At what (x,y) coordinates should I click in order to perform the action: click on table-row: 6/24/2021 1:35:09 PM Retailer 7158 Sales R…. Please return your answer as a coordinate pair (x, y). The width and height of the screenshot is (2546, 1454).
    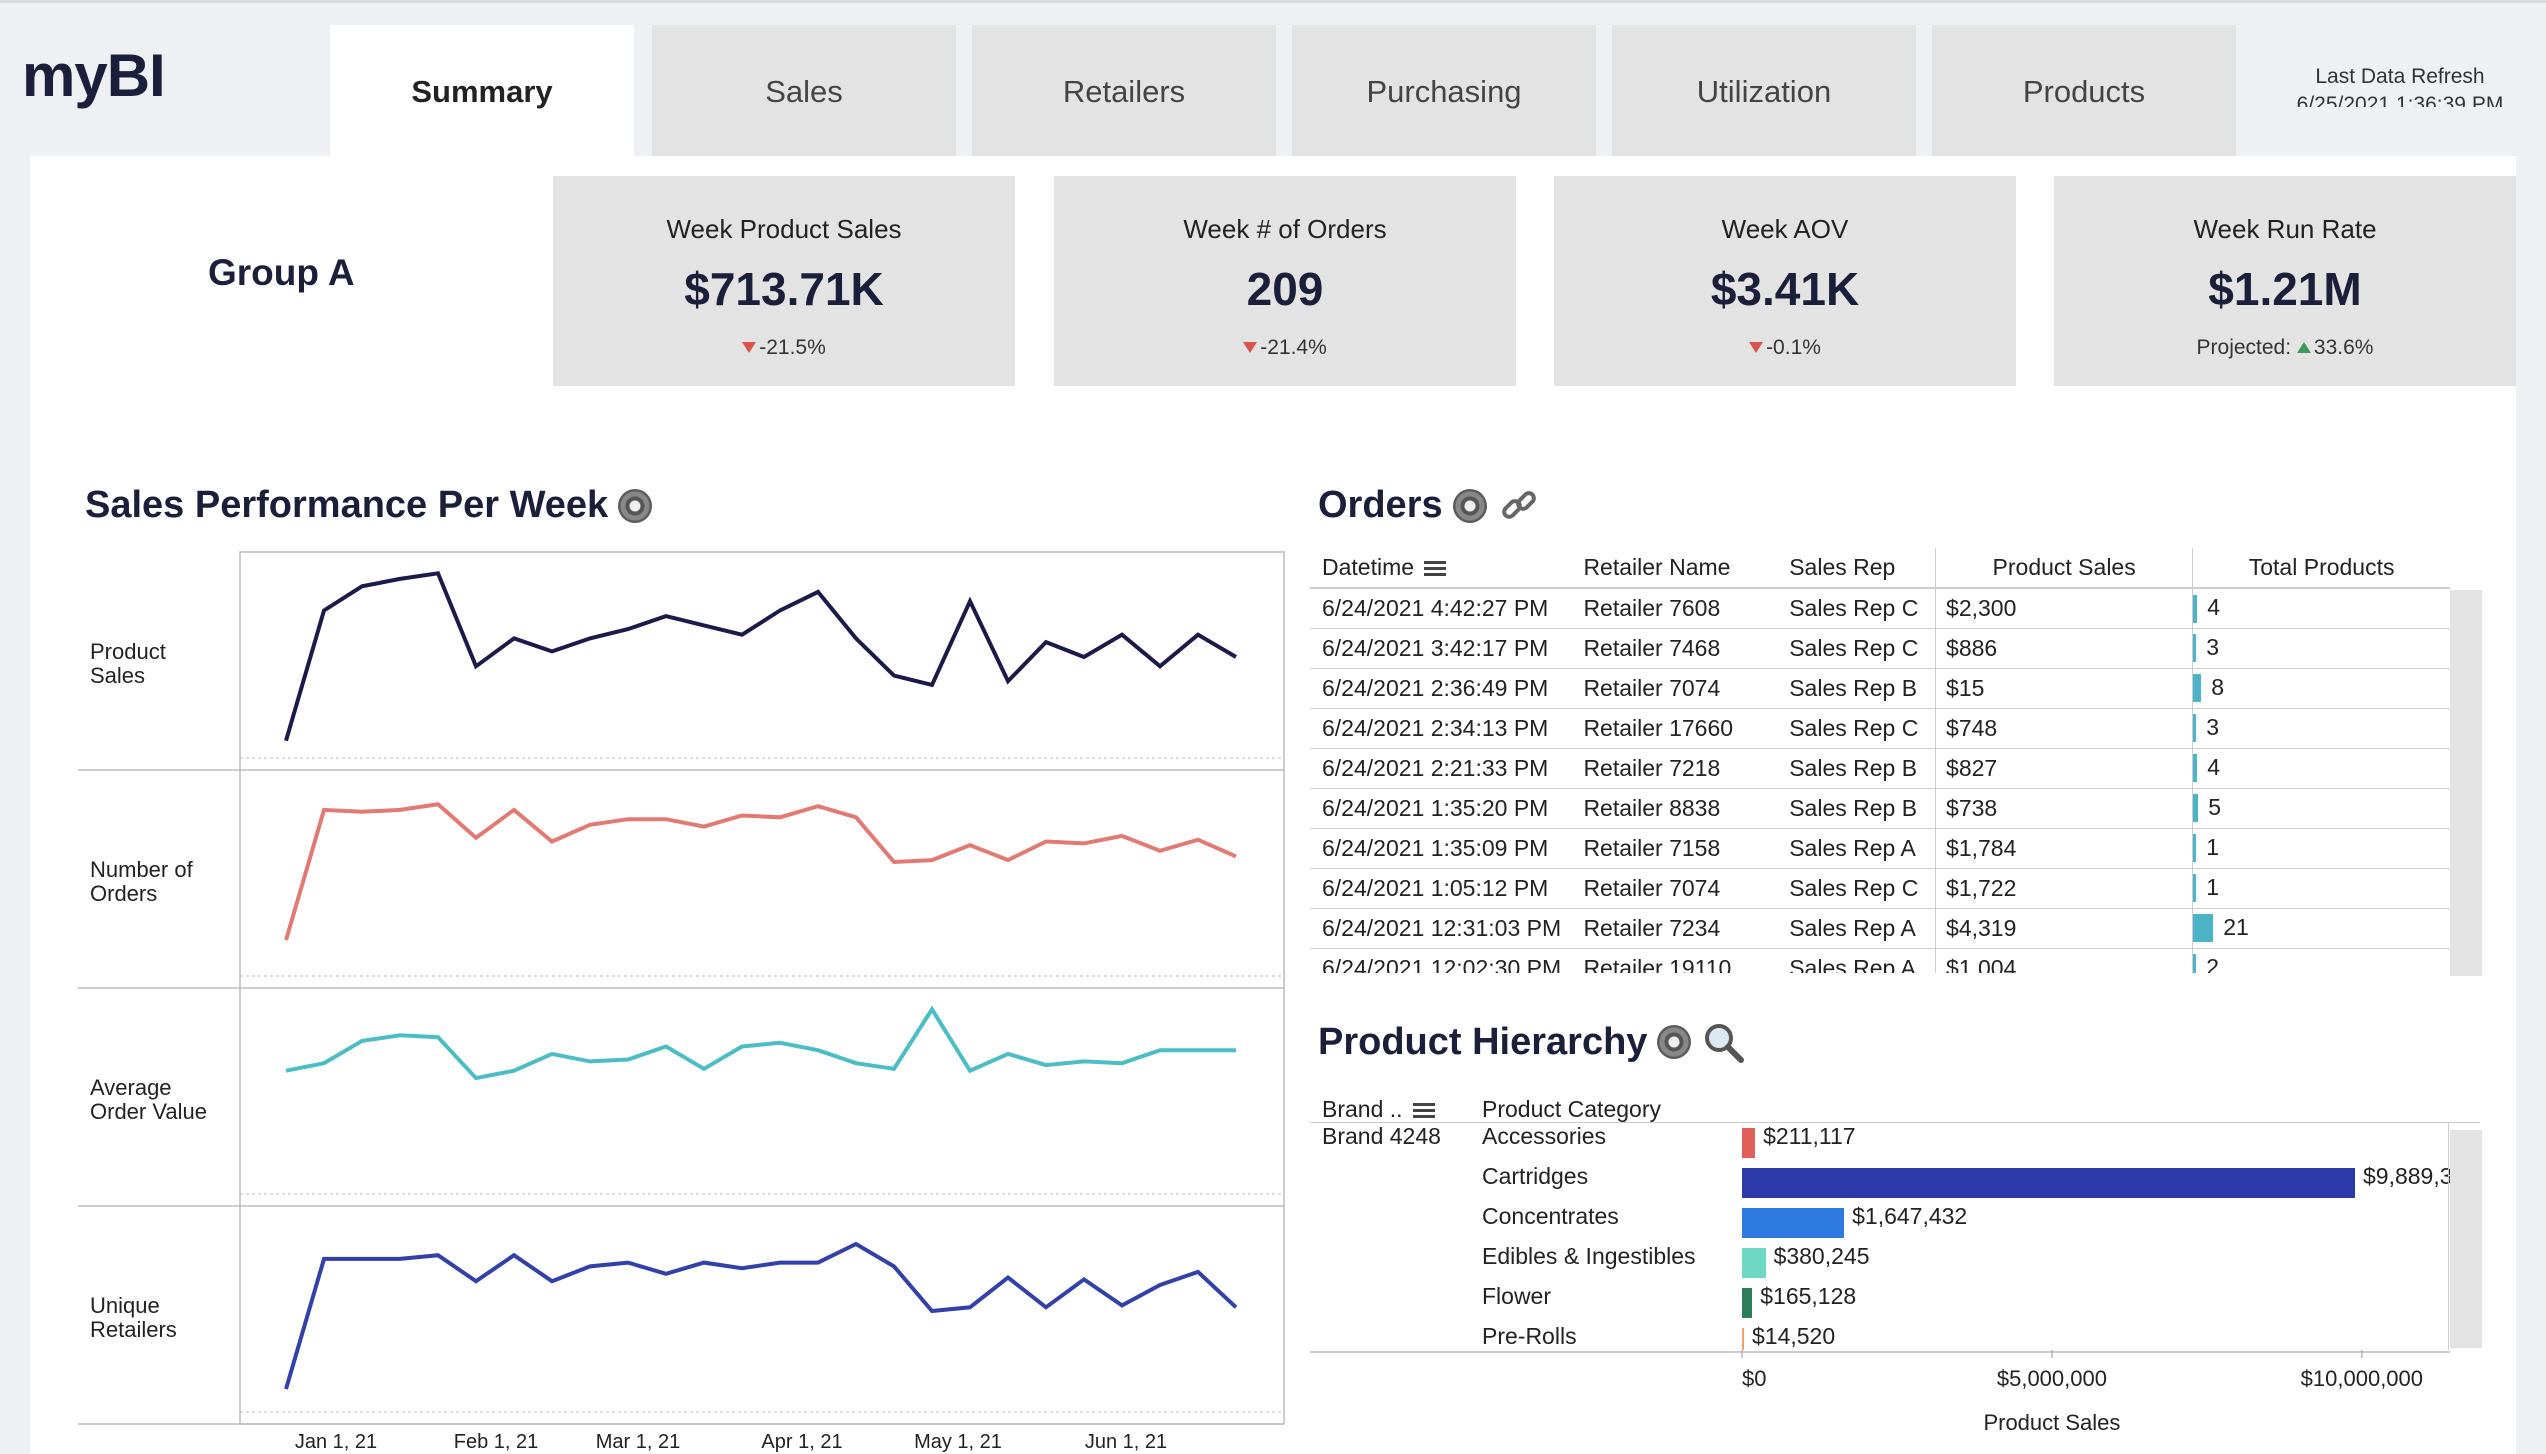
    Looking at the image, I should click on (1880, 848).